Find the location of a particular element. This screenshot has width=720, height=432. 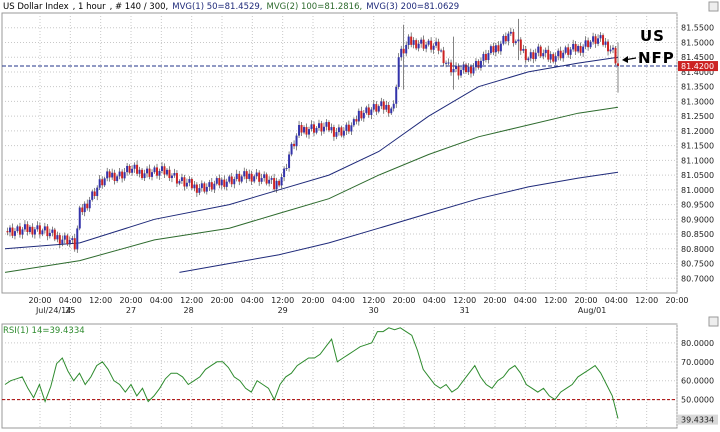

rsi-current-box is located at coordinates (698, 419).